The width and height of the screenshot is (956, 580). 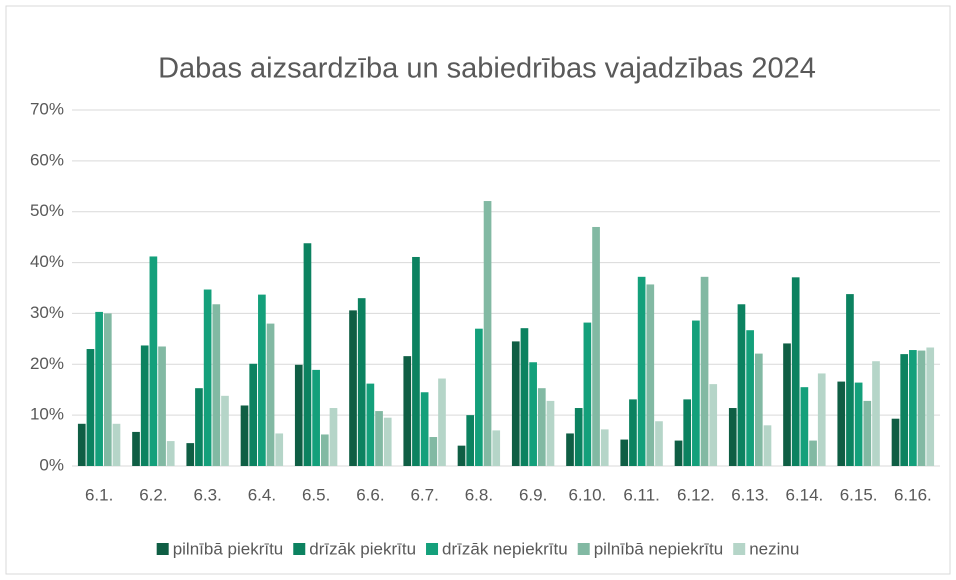 What do you see at coordinates (51, 464) in the screenshot?
I see `y-tick-label: 0%` at bounding box center [51, 464].